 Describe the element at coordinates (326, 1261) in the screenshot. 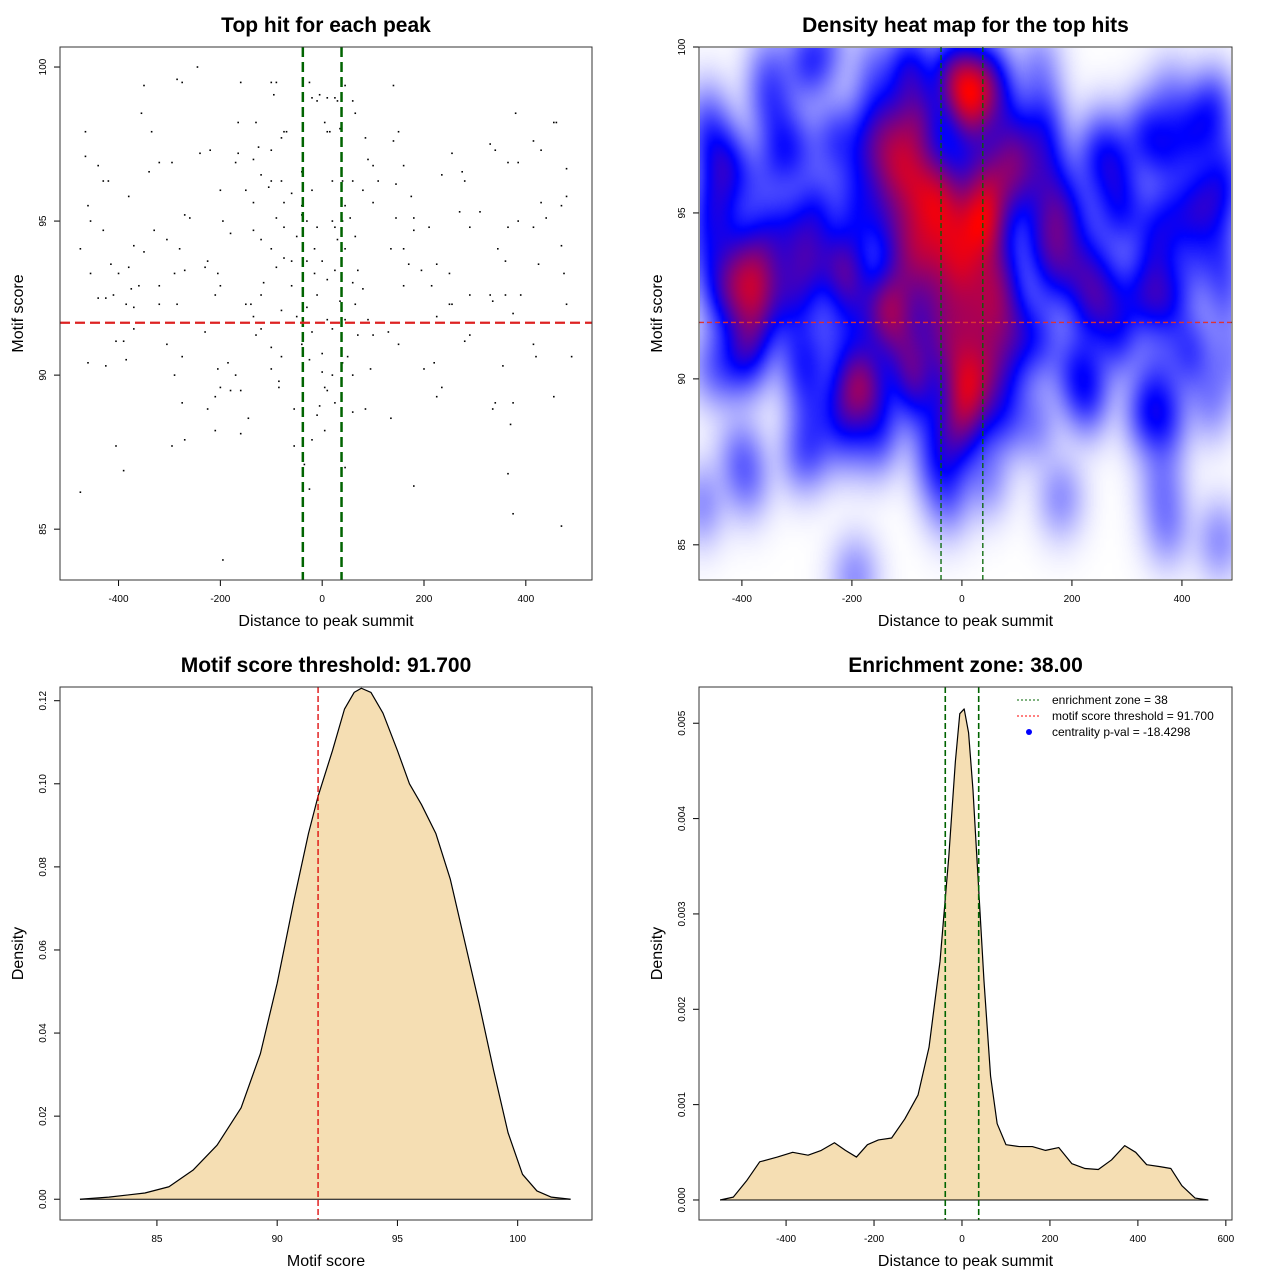

I see `x-axis-label: Motif score` at that location.